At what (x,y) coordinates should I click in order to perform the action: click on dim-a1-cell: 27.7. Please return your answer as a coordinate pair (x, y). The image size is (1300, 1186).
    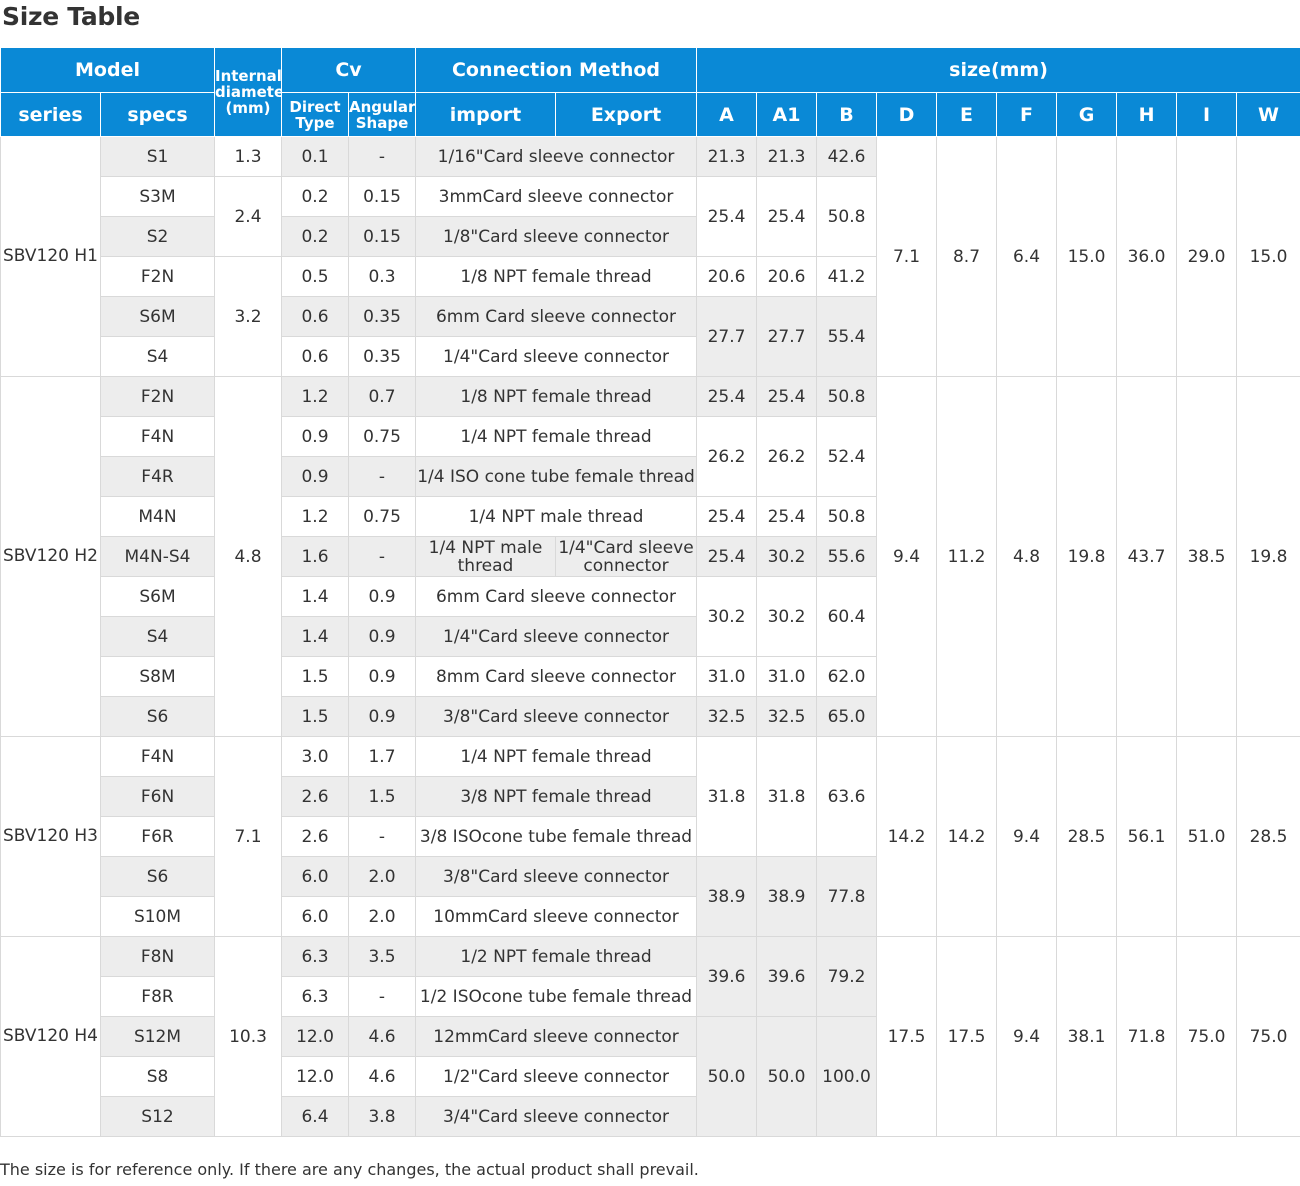
    Looking at the image, I should click on (787, 336).